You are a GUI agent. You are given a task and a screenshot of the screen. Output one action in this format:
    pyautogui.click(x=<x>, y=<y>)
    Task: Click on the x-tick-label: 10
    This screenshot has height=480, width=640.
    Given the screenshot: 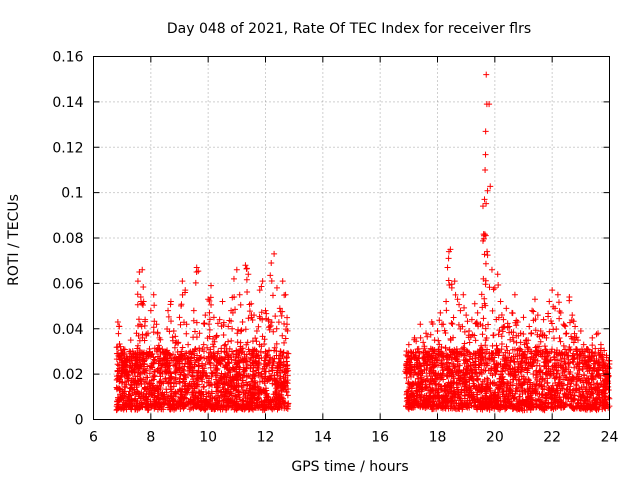 What is the action you would take?
    pyautogui.click(x=208, y=438)
    